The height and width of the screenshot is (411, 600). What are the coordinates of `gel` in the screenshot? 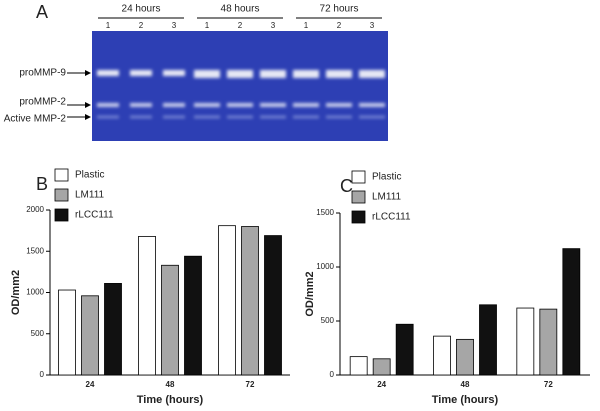 It's located at (240, 86).